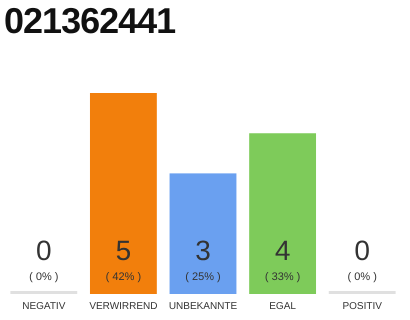 The image size is (410, 320). I want to click on data-label: 5 ( 42% ), so click(124, 259).